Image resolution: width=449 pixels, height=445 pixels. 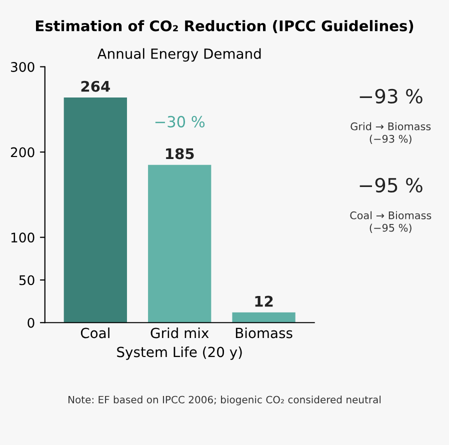 What do you see at coordinates (264, 332) in the screenshot?
I see `x-tick-label: Biomass` at bounding box center [264, 332].